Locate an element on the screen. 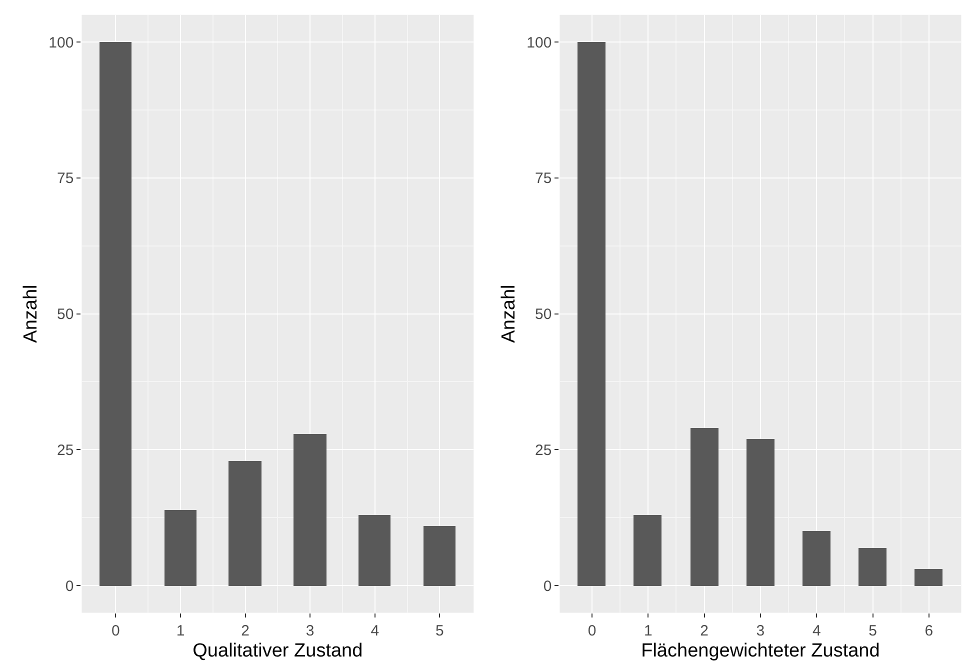 The height and width of the screenshot is (672, 971). x-tick-label: 6 is located at coordinates (929, 631).